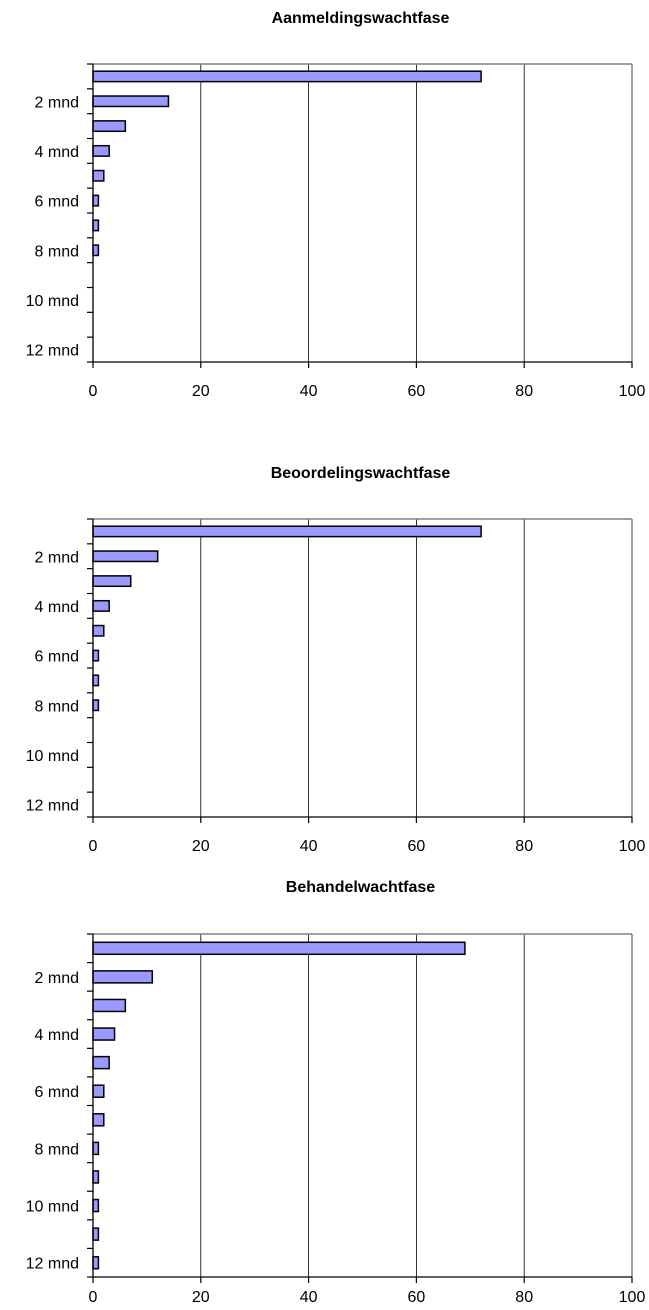 The image size is (649, 1310). I want to click on chart-title: Beoordelingswachtfase, so click(361, 473).